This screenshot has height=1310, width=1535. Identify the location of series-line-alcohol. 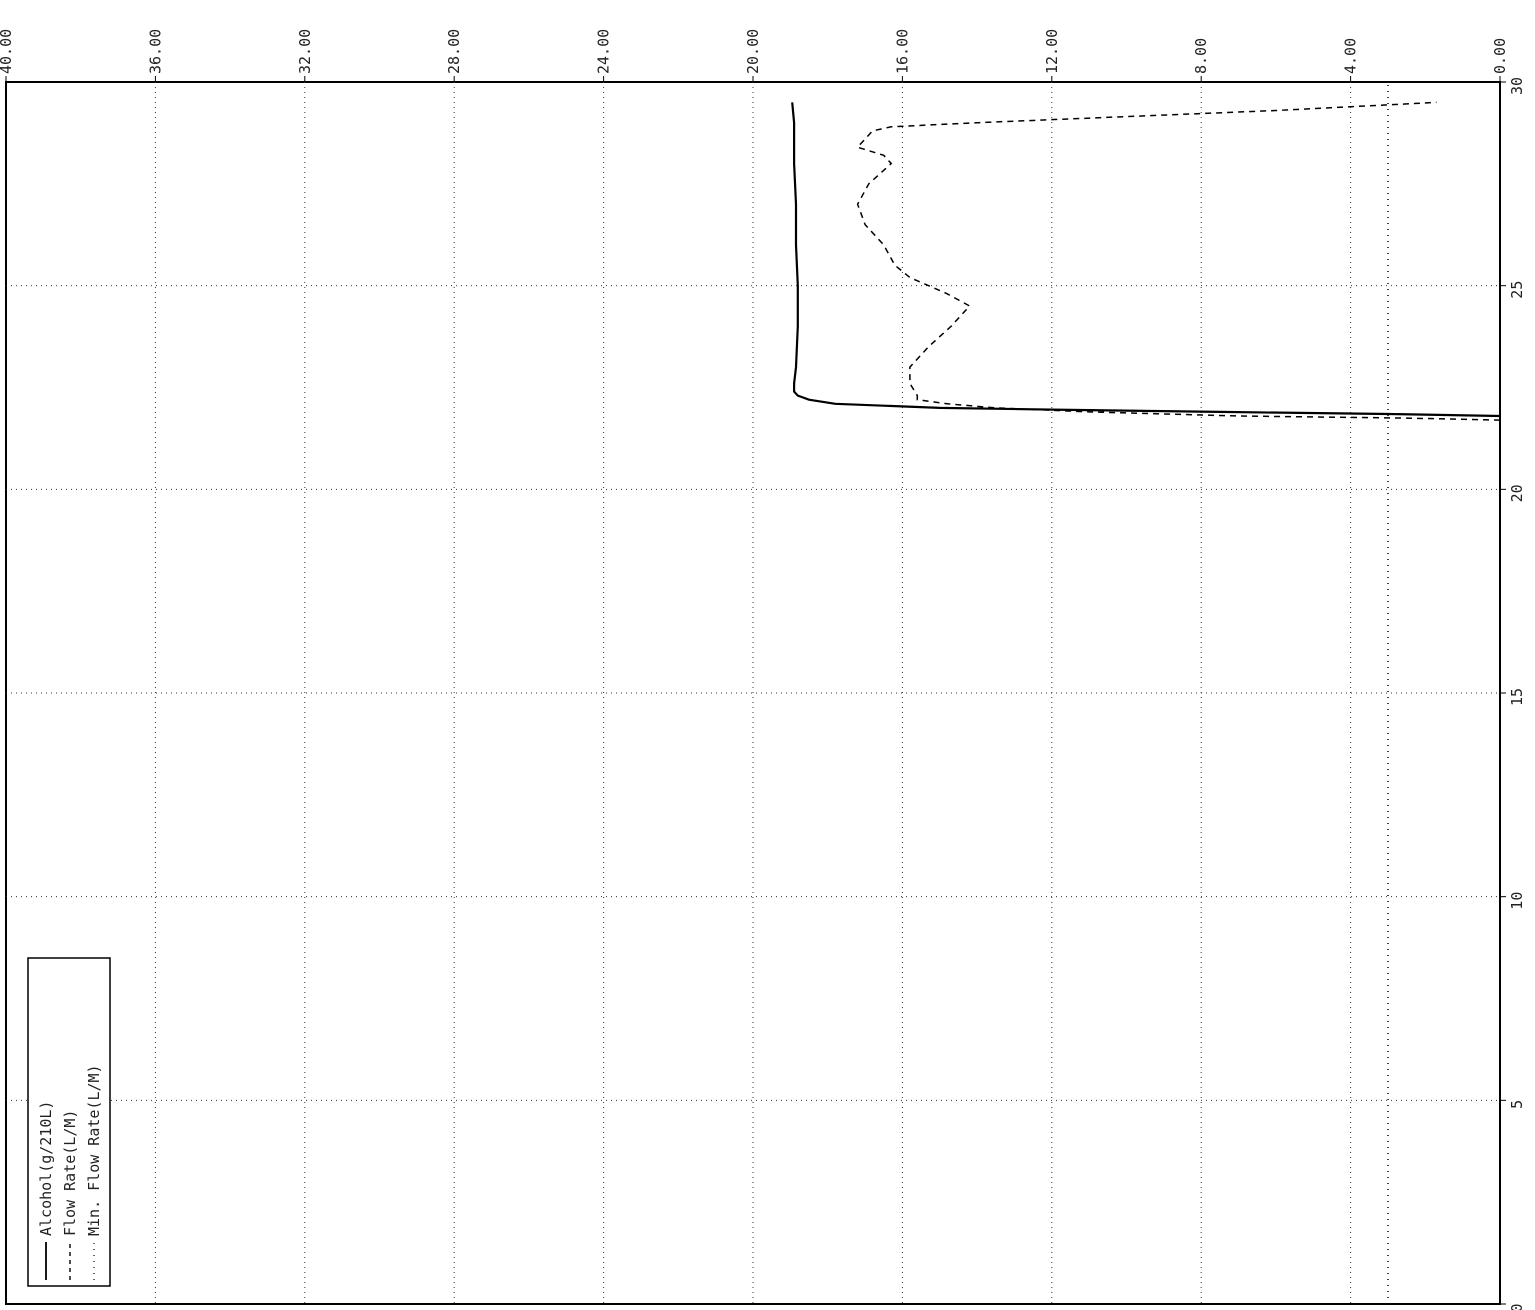
(1146, 260).